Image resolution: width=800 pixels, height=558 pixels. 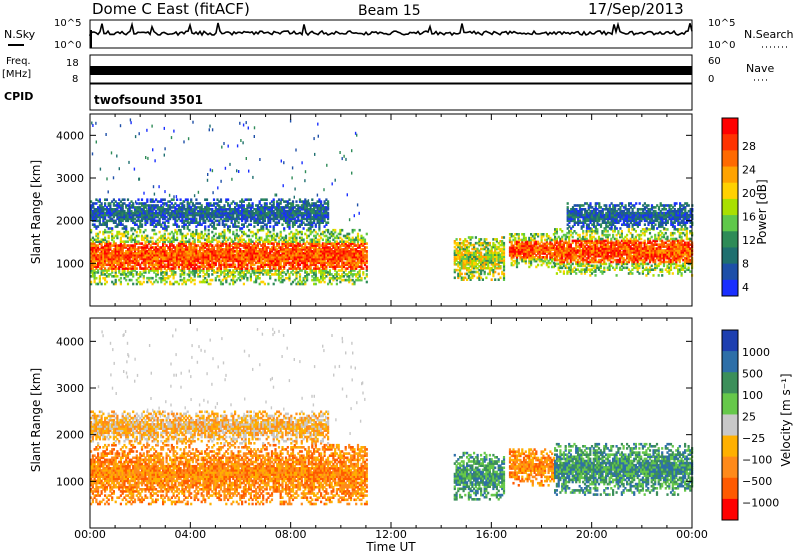 I want to click on freq-trace, so click(x=391, y=70).